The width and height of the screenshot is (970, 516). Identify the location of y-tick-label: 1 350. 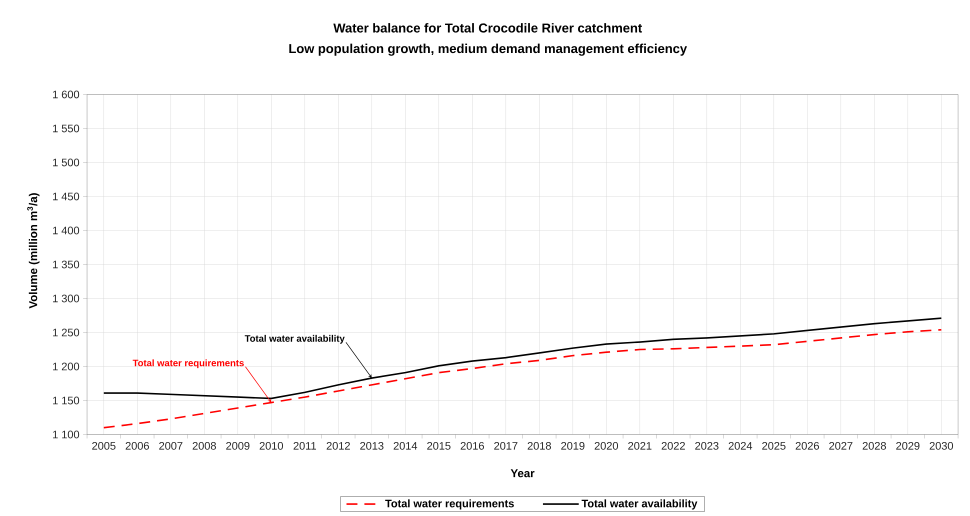
(66, 264).